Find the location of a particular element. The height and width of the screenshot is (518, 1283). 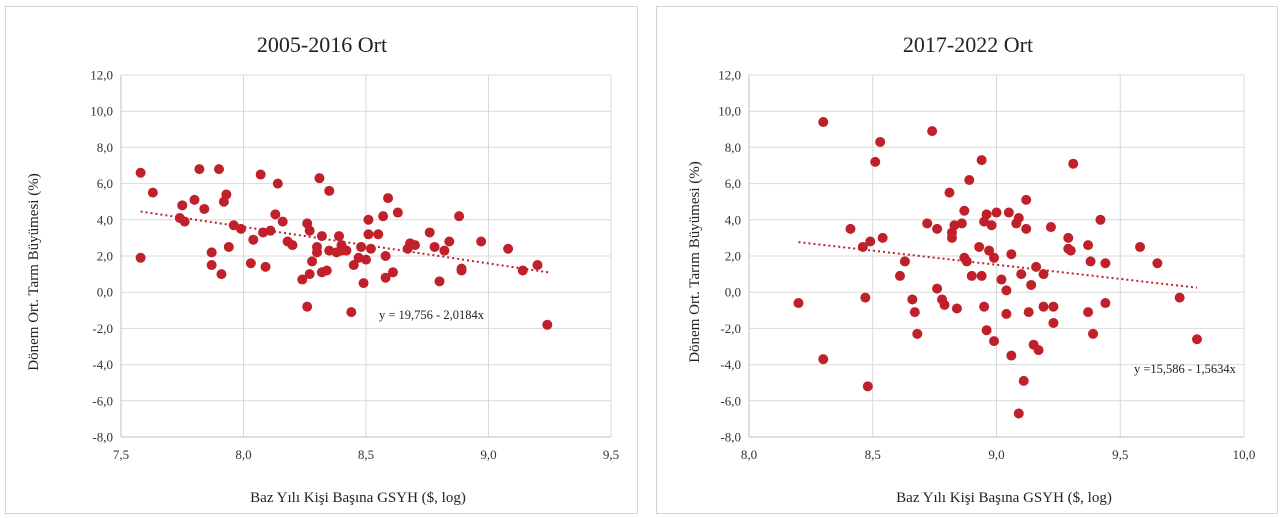

y-tick-label: -2,0 is located at coordinates (730, 328).